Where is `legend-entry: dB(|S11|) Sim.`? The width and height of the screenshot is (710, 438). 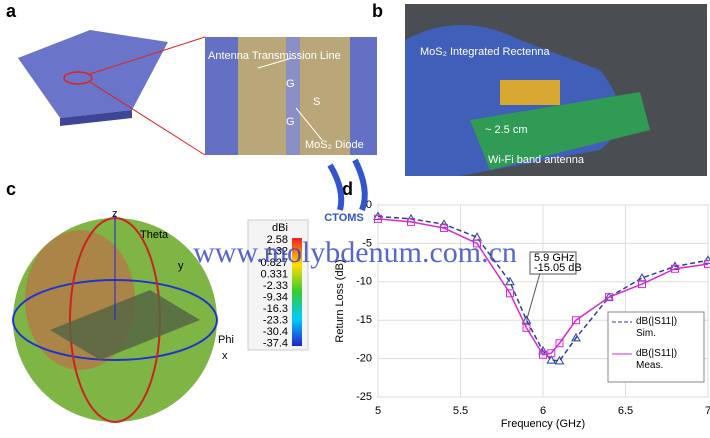 legend-entry: dB(|S11|) Sim. is located at coordinates (667, 328).